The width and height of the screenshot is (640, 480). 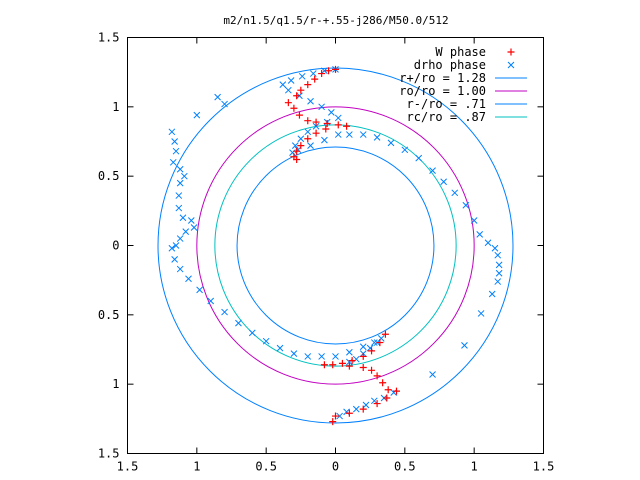 What do you see at coordinates (109, 176) in the screenshot?
I see `y-tick-label: 0.5` at bounding box center [109, 176].